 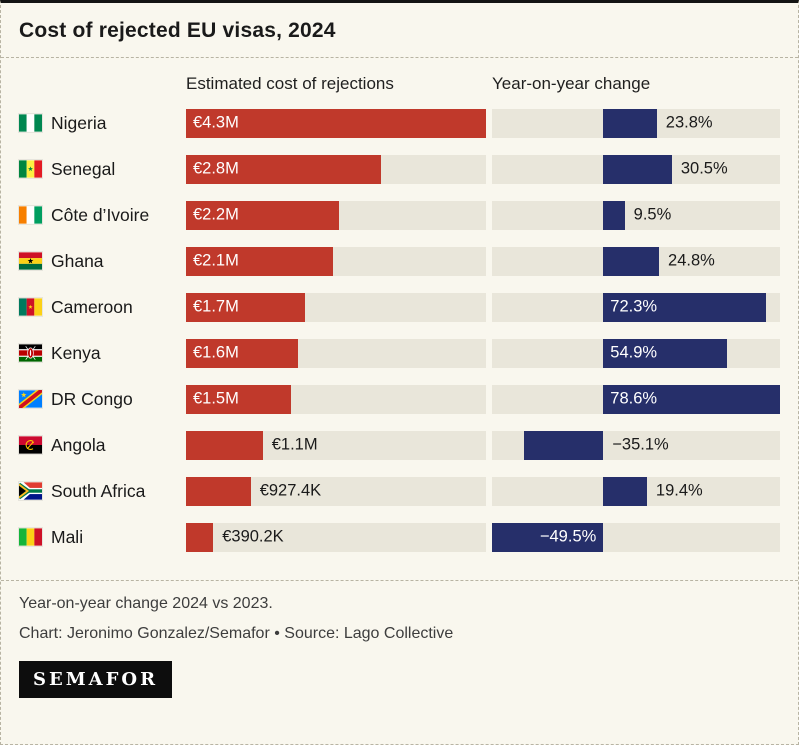 I want to click on yoy-bar-track: −35.1%, so click(x=636, y=445).